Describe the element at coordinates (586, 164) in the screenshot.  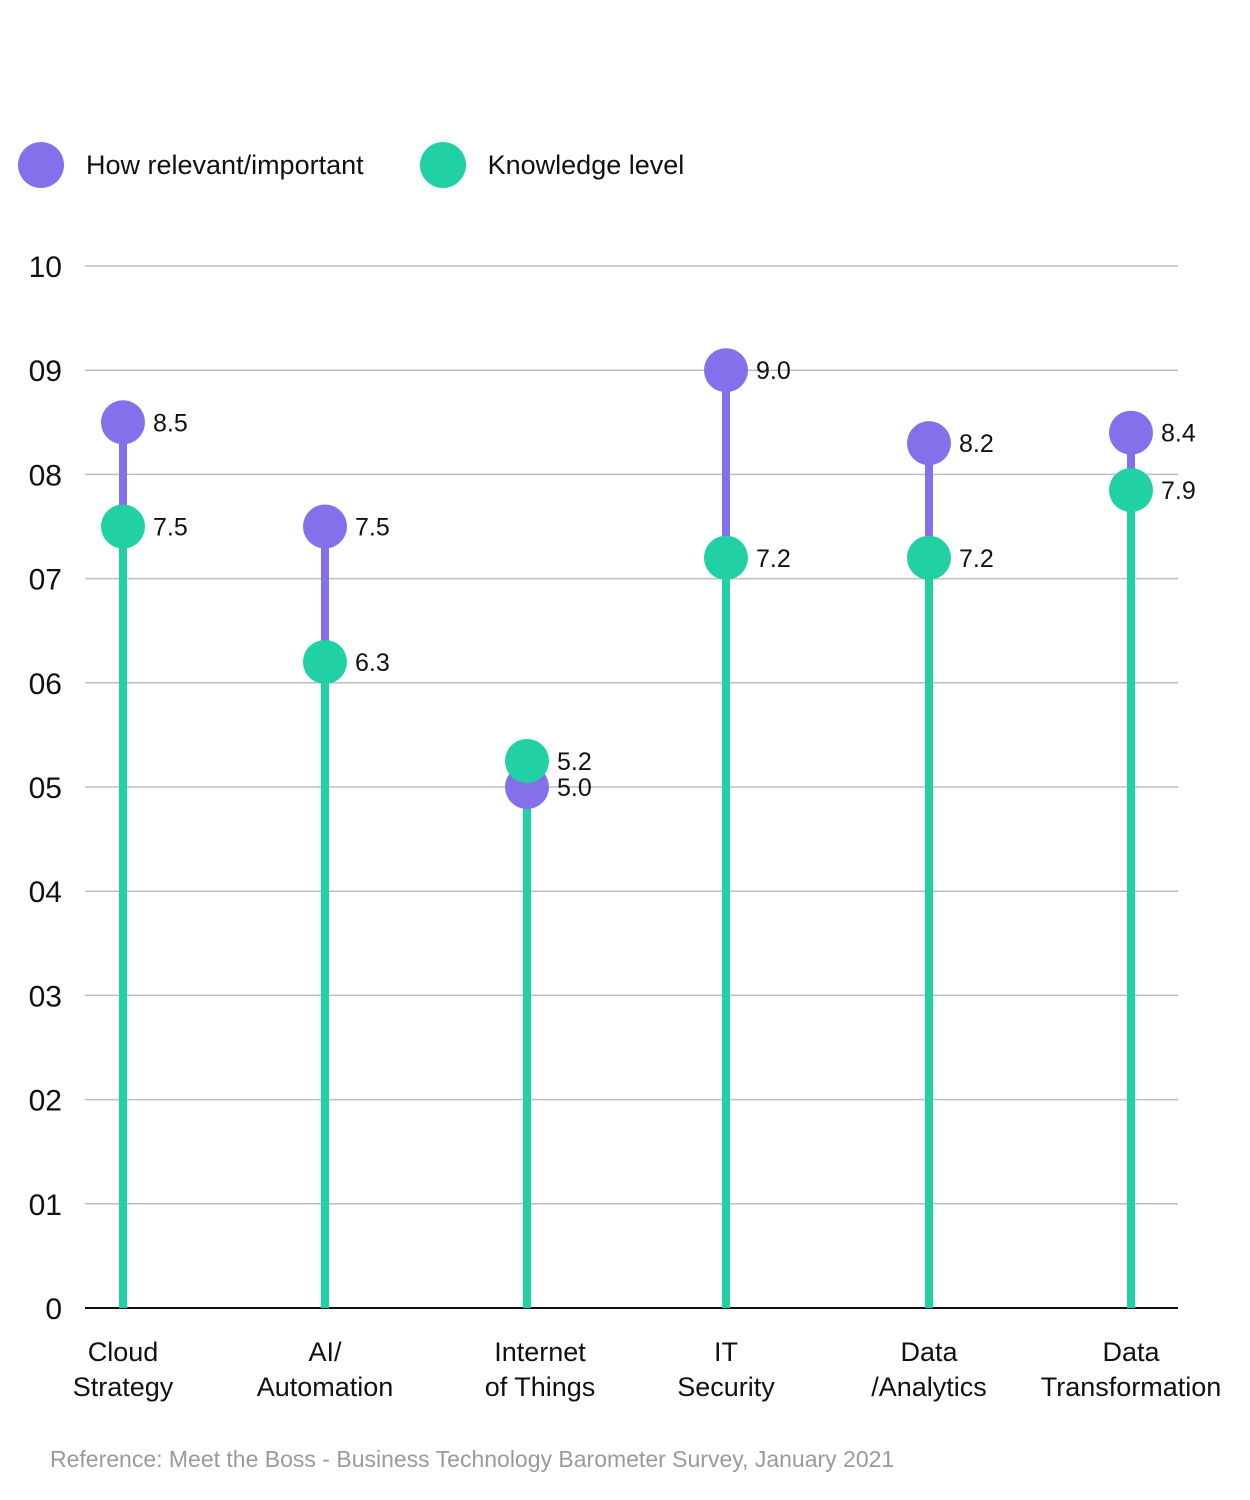
I see `legend-label-knowledge: Knowledge level` at that location.